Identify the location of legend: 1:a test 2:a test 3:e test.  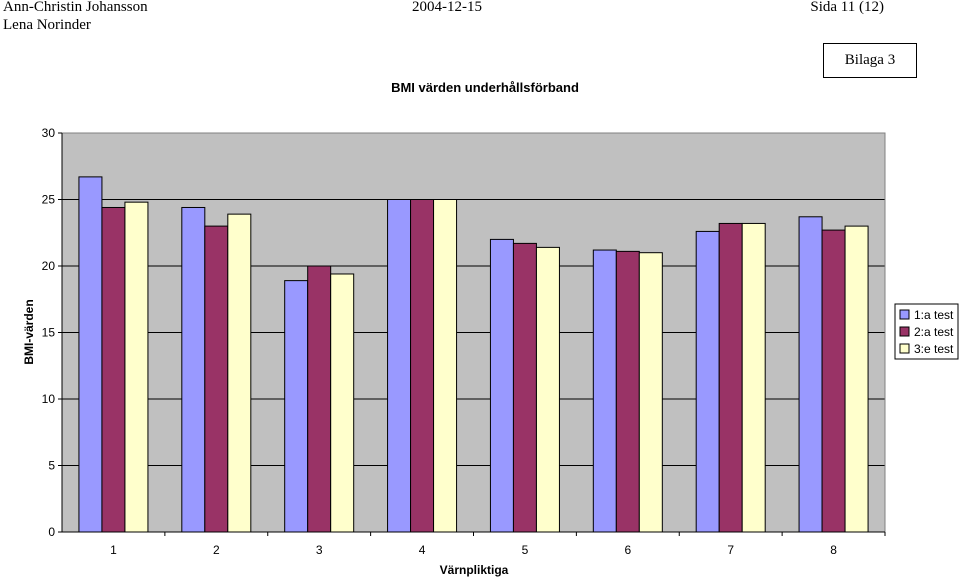
(926, 331).